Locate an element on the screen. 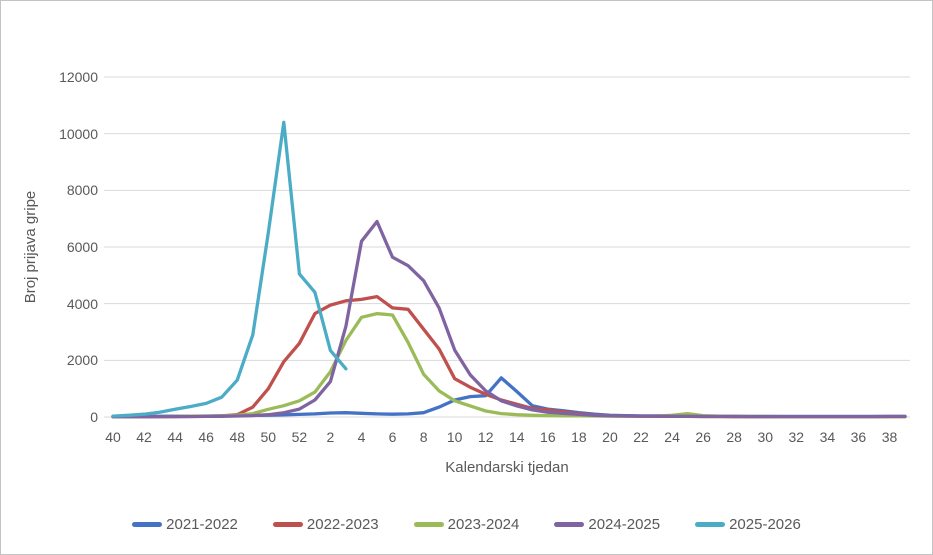  legend-label: 2021-2022 is located at coordinates (202, 524).